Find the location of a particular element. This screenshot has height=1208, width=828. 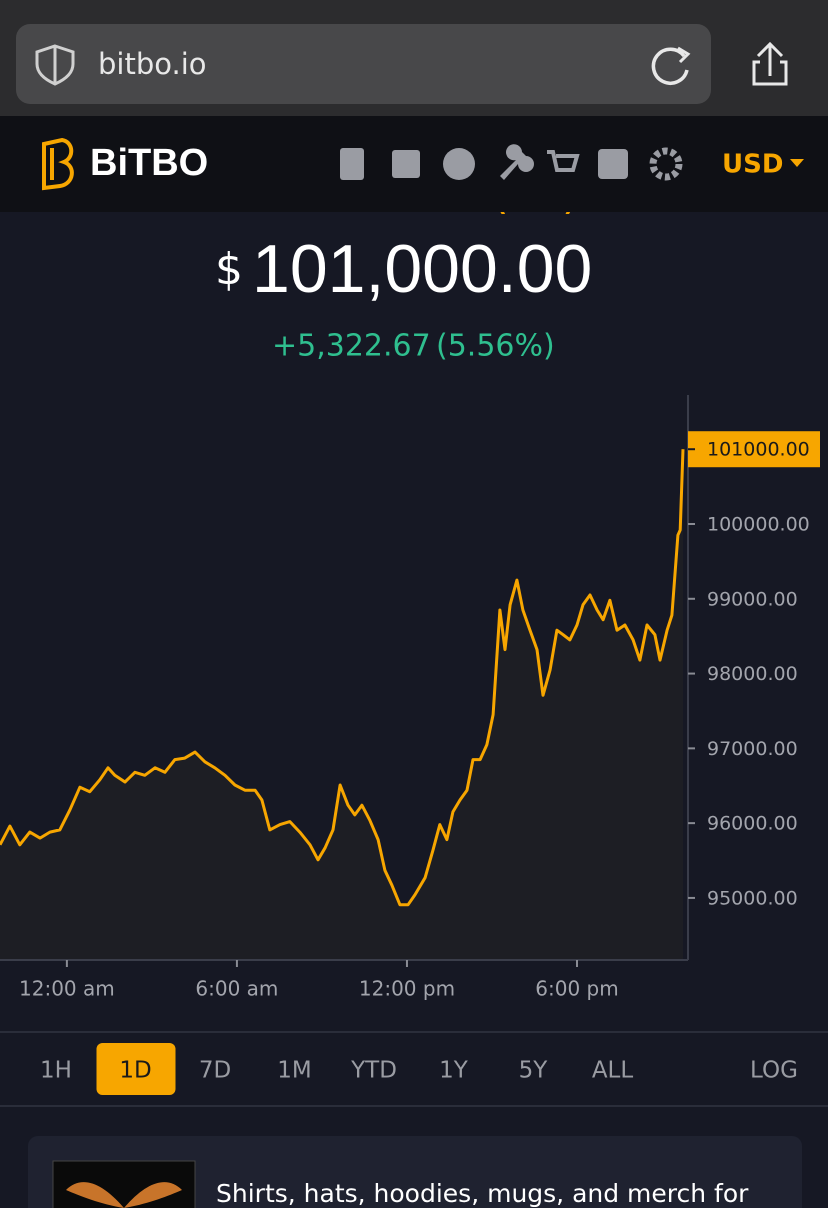

range-button: 1D is located at coordinates (135, 1071).